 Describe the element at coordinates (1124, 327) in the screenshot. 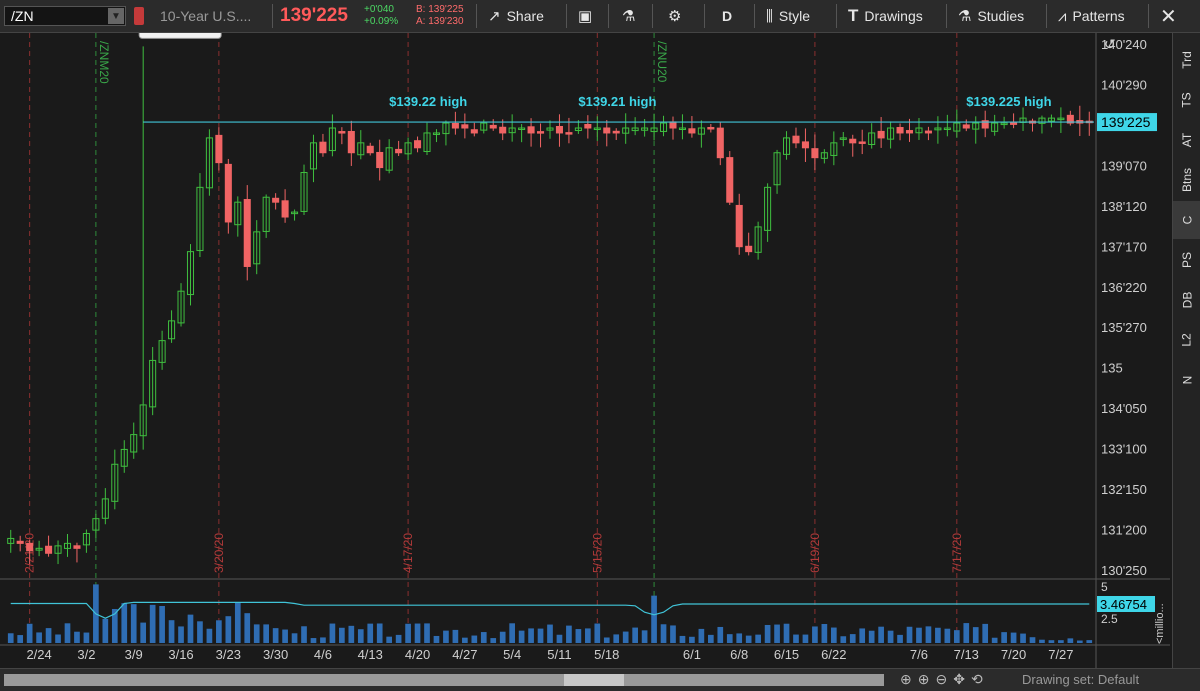

I see `price-axis-label: 135'270` at that location.